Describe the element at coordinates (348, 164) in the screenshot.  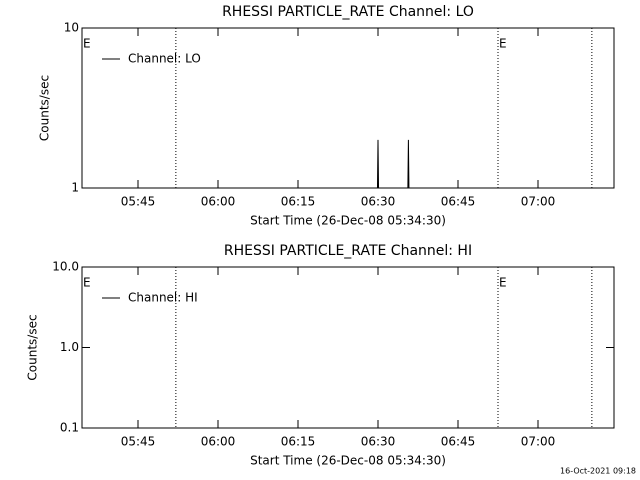
I see `series-line` at that location.